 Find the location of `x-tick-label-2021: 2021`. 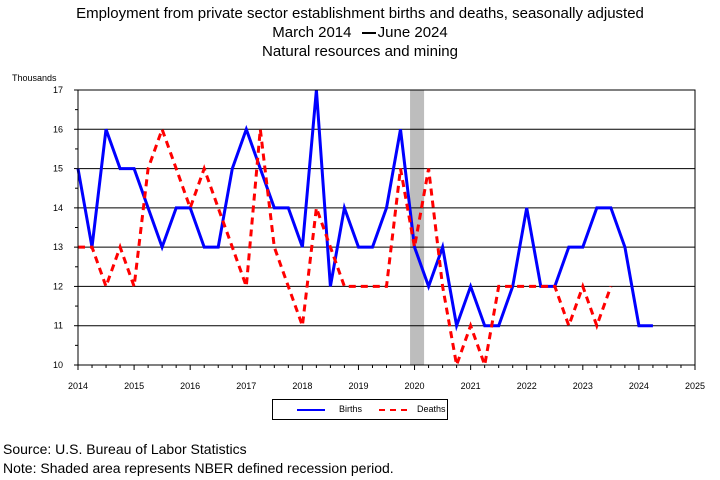

x-tick-label-2021: 2021 is located at coordinates (471, 386).